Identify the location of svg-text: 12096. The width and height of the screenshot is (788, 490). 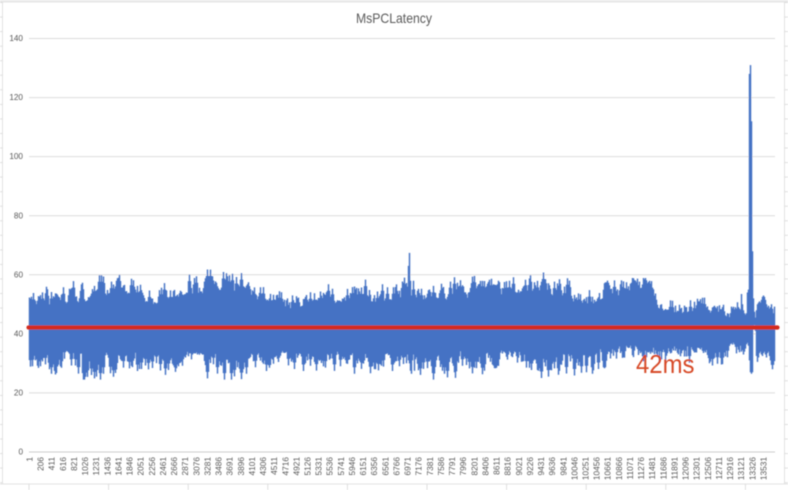
(686, 468).